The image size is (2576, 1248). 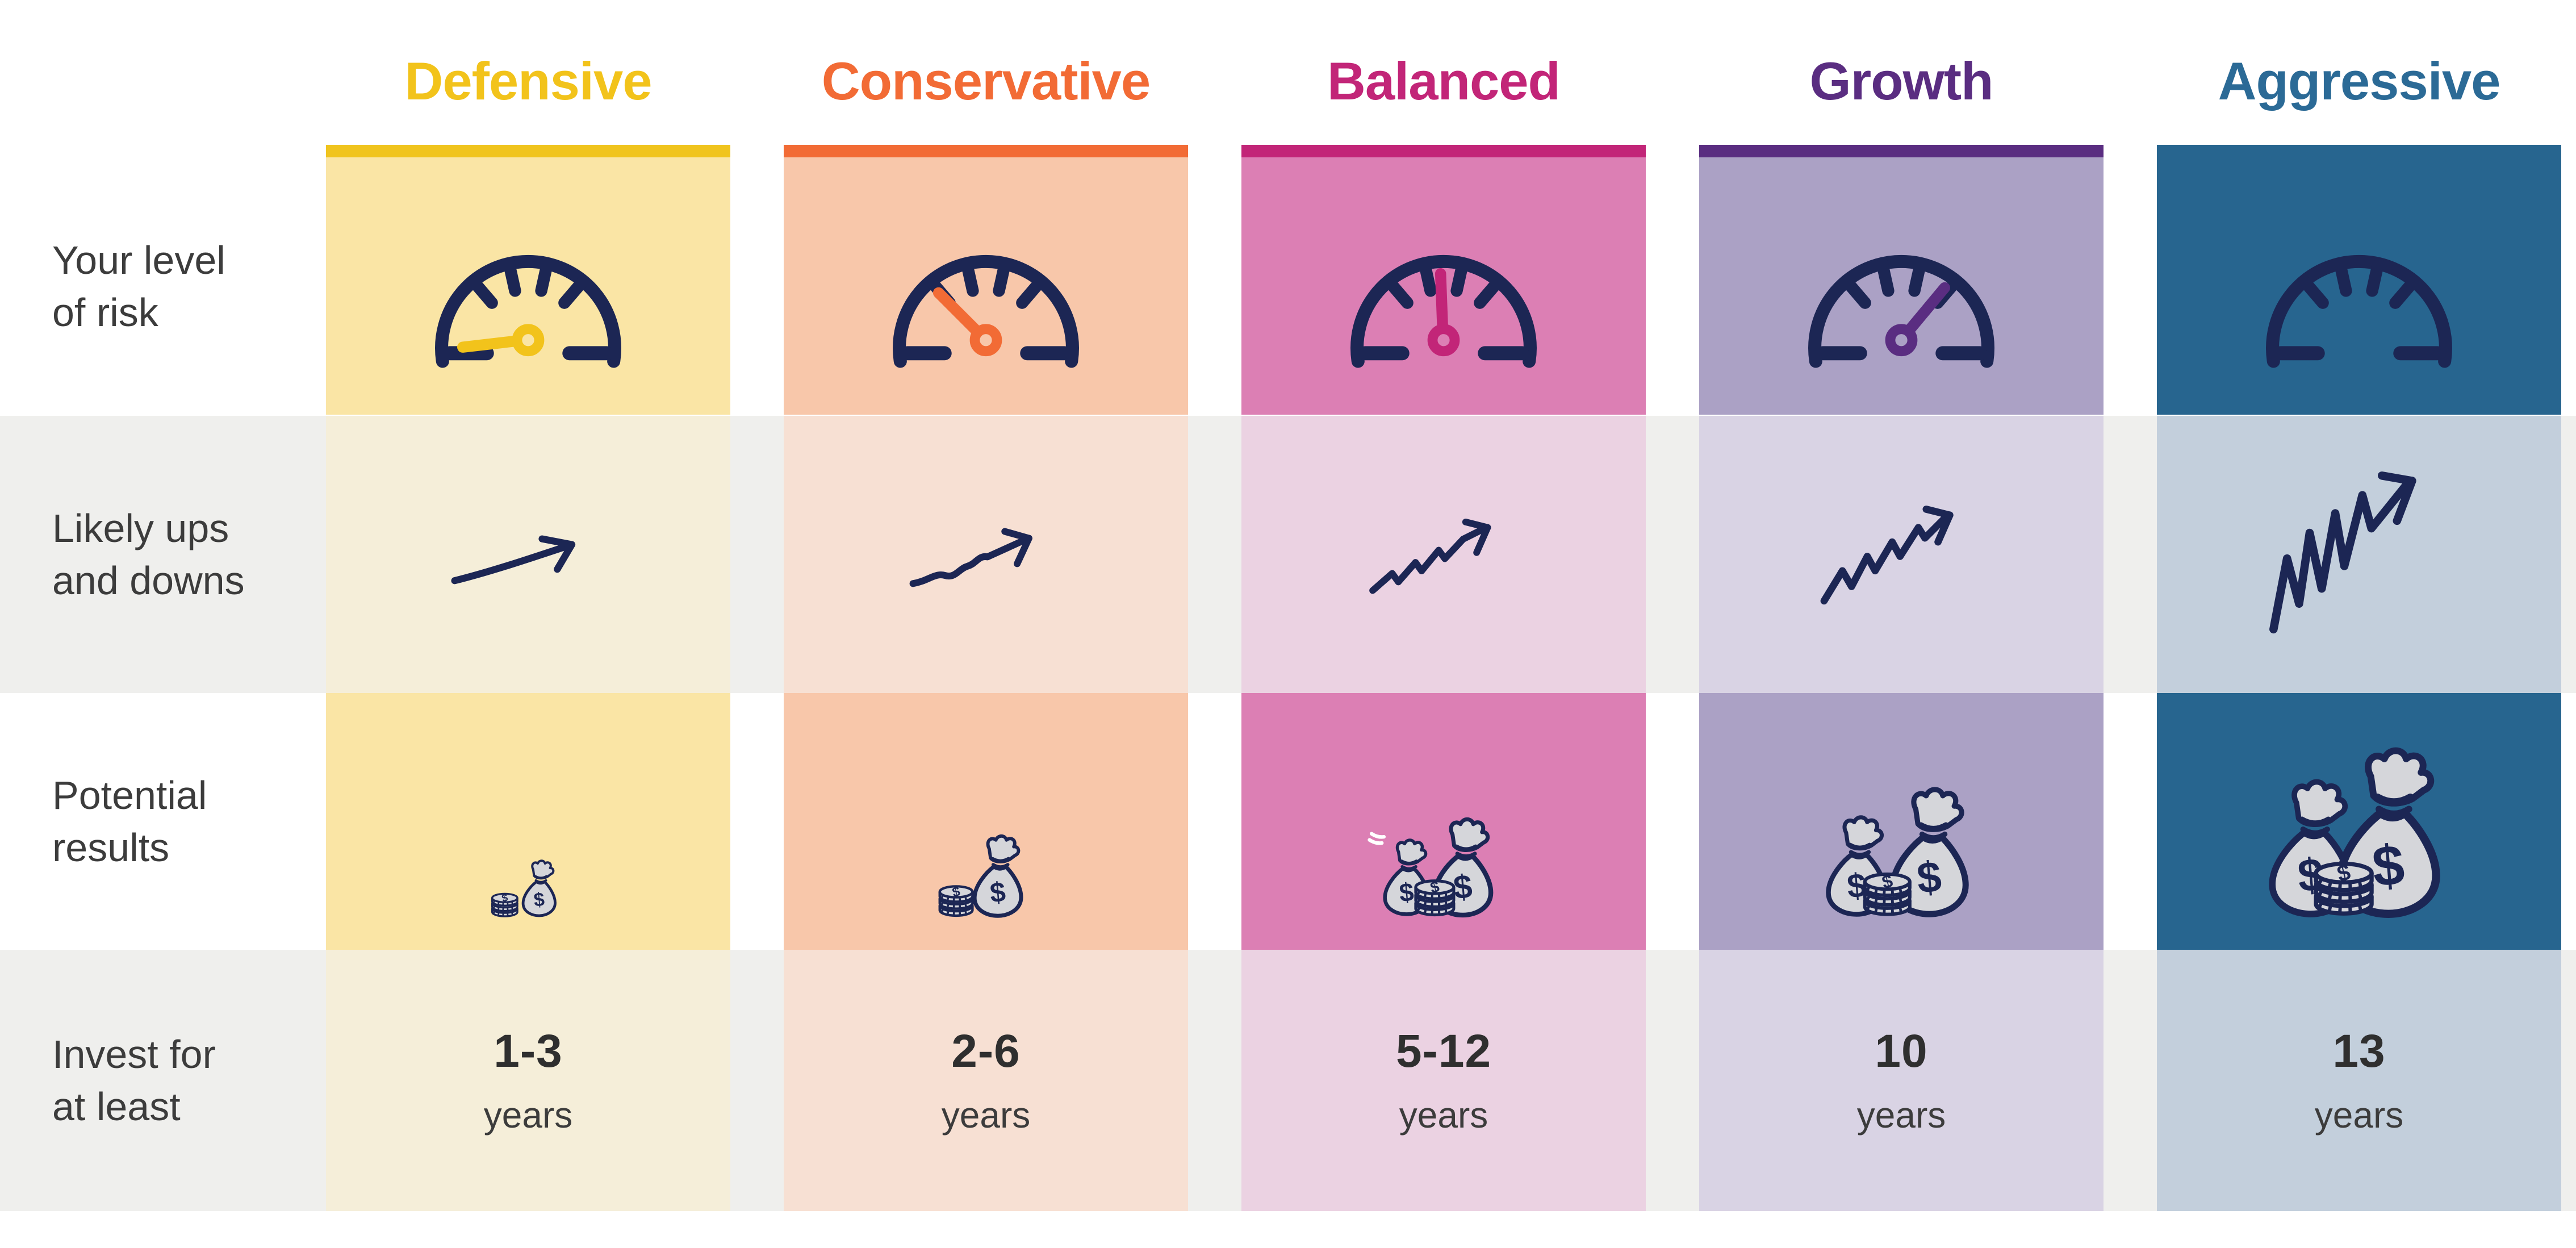 I want to click on column-title: Conservative, so click(x=986, y=81).